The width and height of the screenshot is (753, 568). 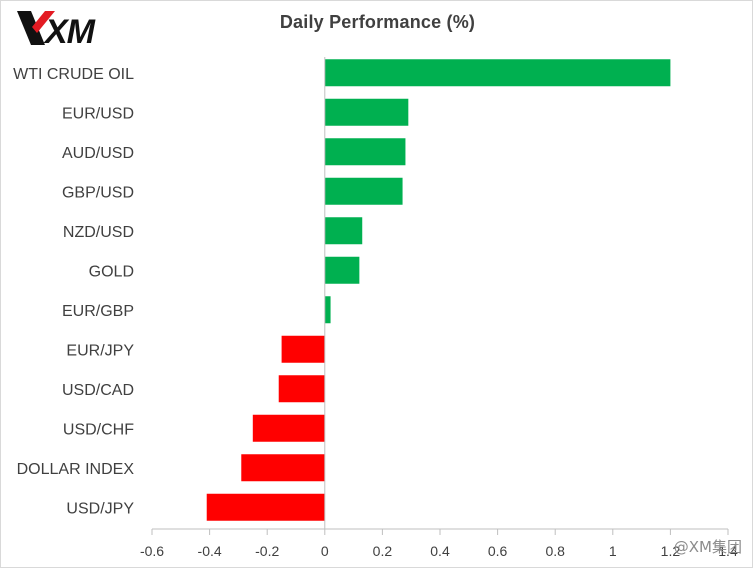 What do you see at coordinates (100, 350) in the screenshot?
I see `category-label-eur-jpy: EUR/JPY` at bounding box center [100, 350].